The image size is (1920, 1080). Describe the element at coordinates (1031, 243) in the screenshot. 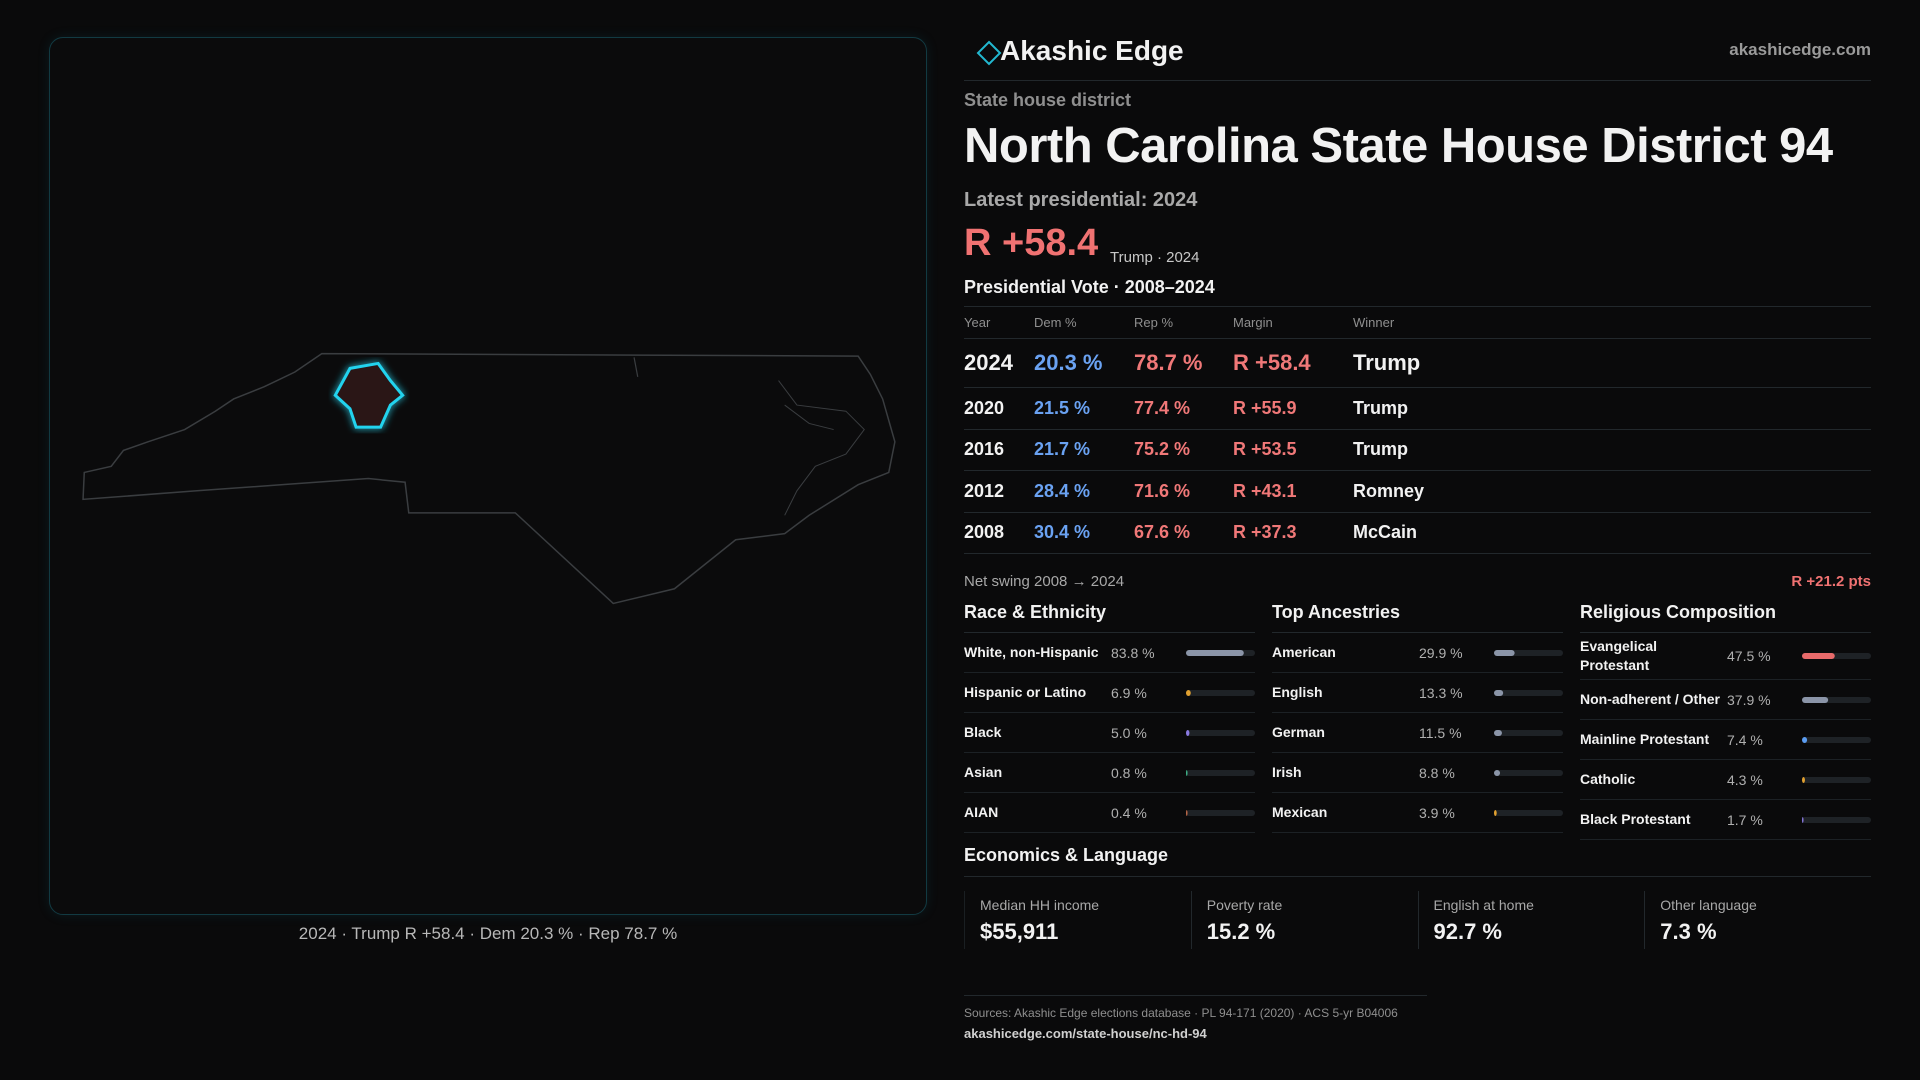

I see `latest-margin: R +58.4` at that location.